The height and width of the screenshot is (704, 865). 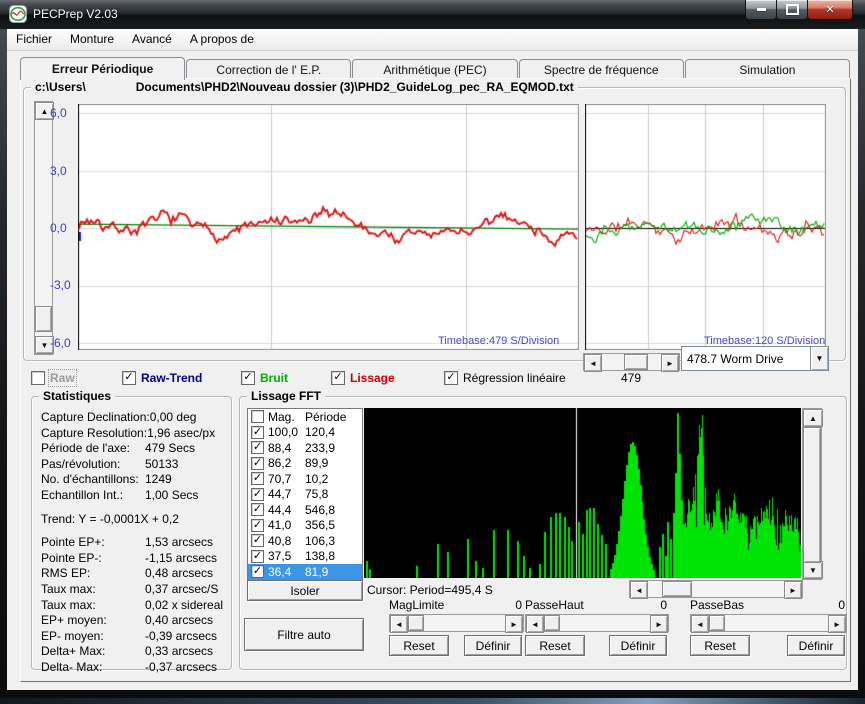 What do you see at coordinates (767, 69) in the screenshot?
I see `tab-simulation: Simulation` at bounding box center [767, 69].